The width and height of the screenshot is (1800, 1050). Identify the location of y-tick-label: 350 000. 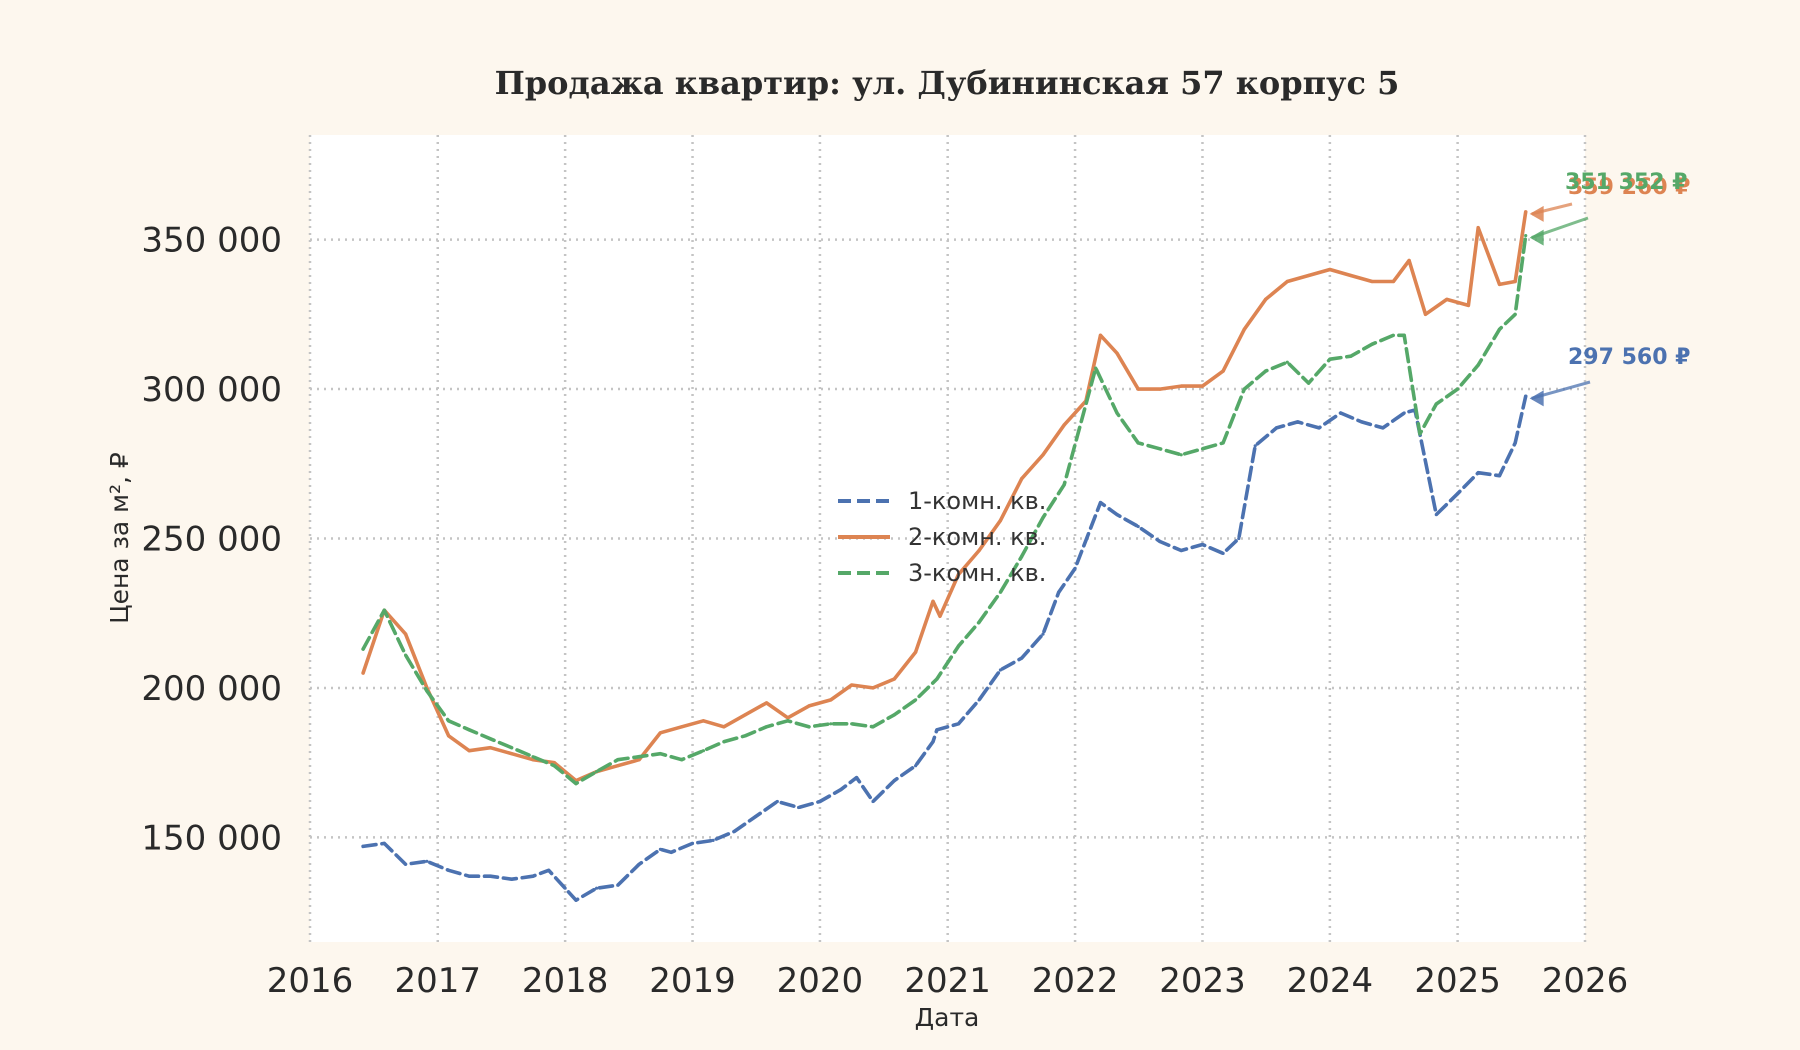
(211, 241).